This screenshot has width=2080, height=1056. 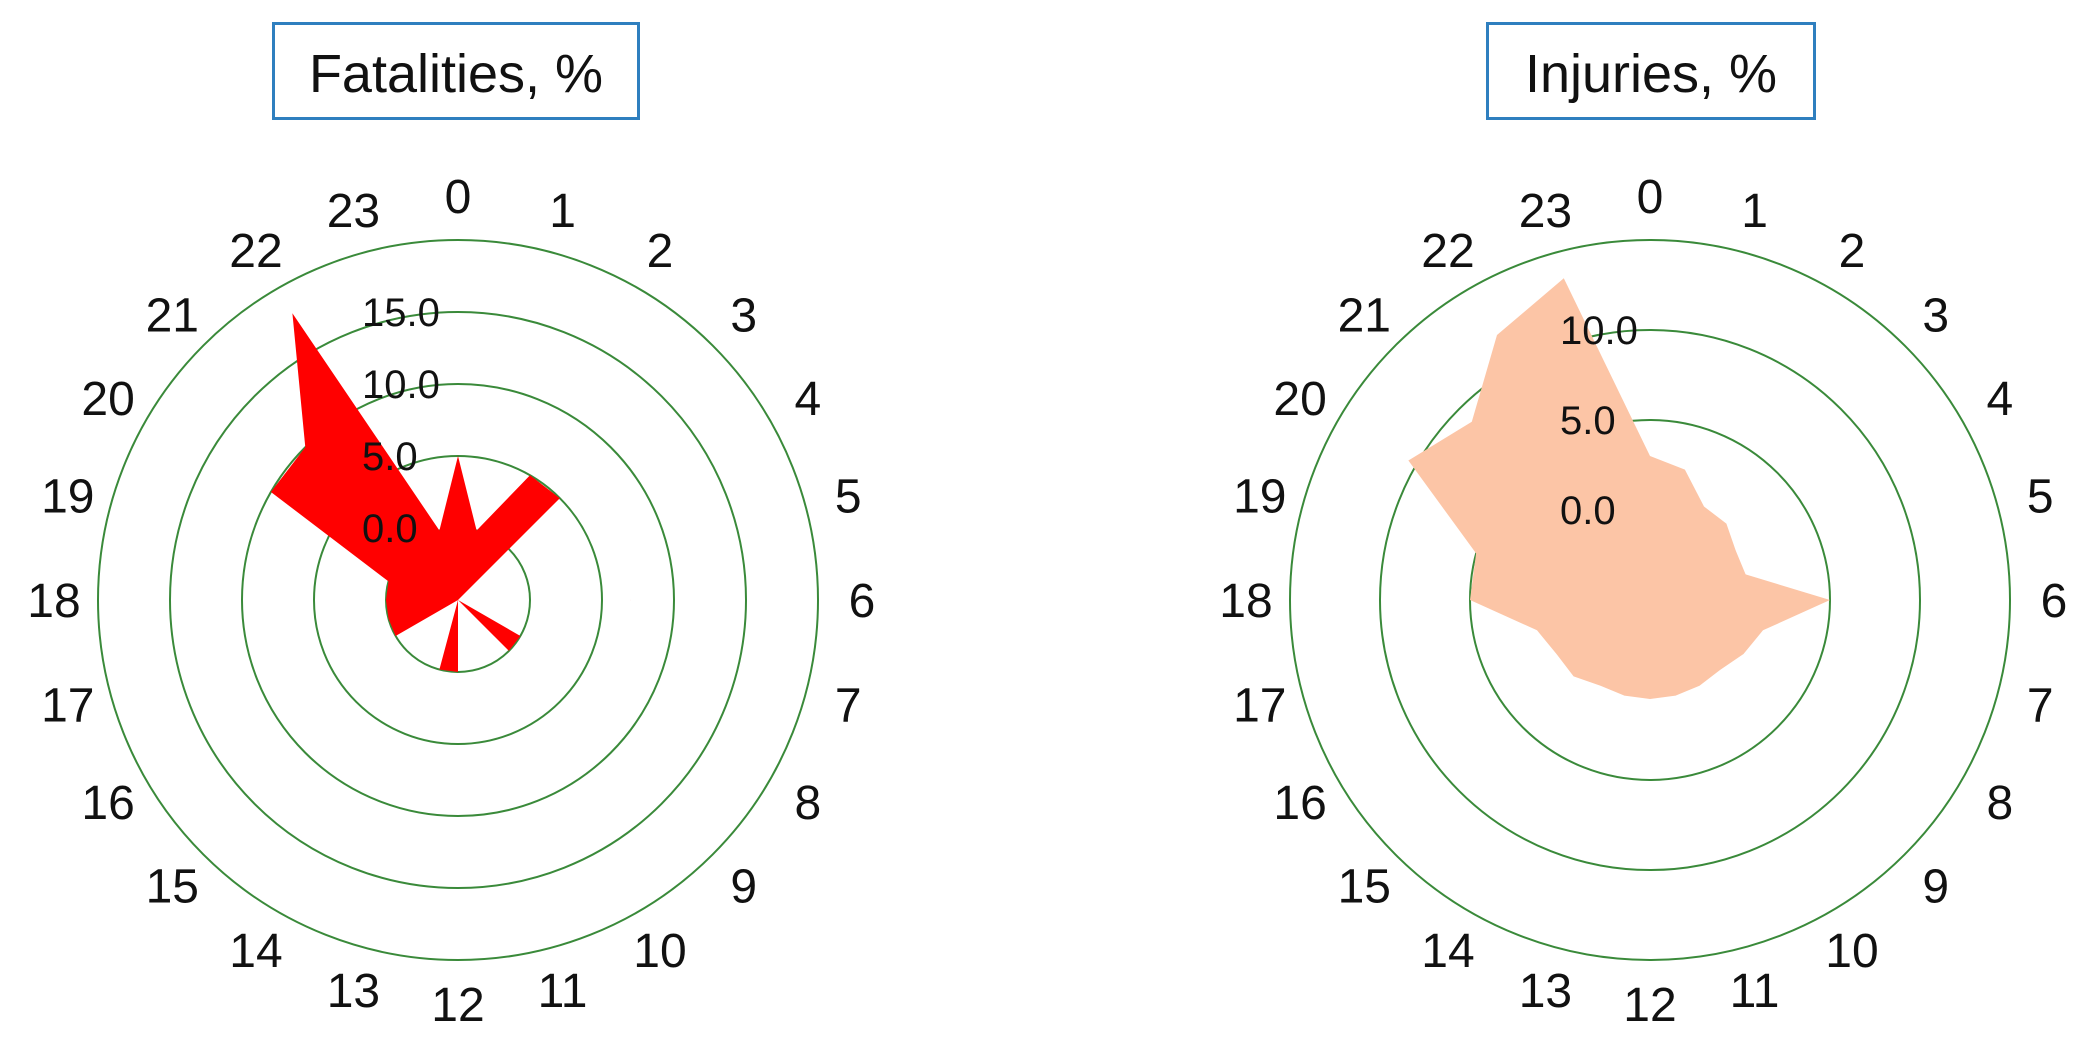 I want to click on radial-tick-label: 15.0, so click(x=401, y=313).